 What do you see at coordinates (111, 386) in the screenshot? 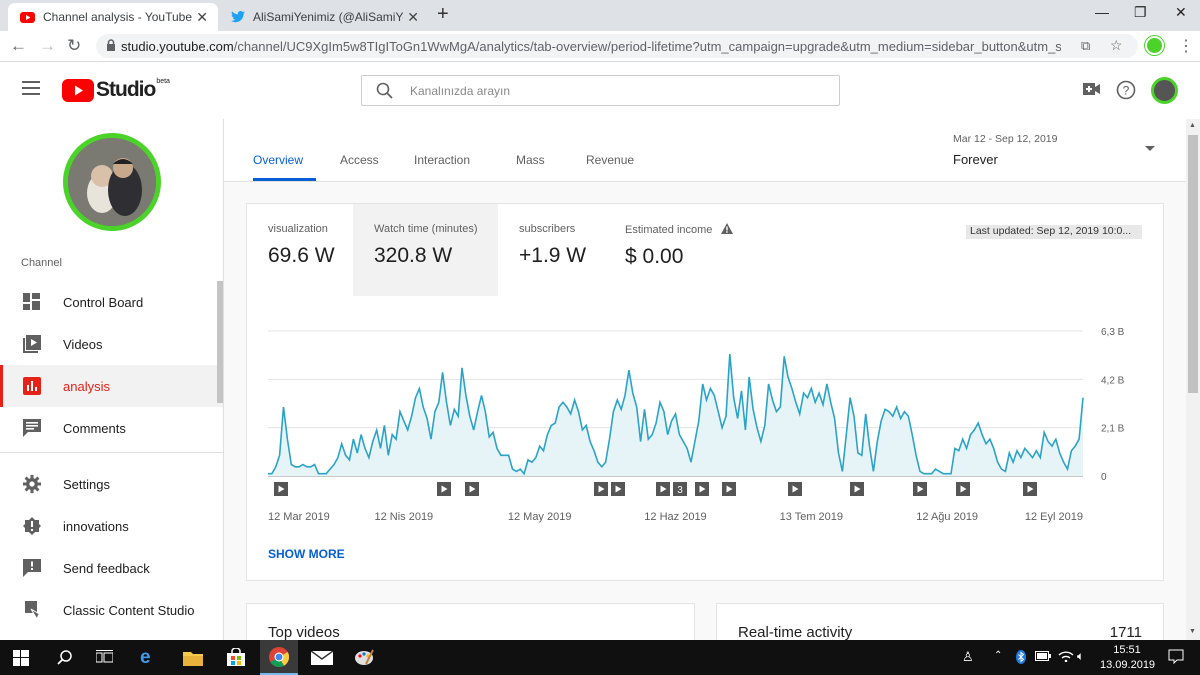
I see `sidebar-item-analysis: analysis` at bounding box center [111, 386].